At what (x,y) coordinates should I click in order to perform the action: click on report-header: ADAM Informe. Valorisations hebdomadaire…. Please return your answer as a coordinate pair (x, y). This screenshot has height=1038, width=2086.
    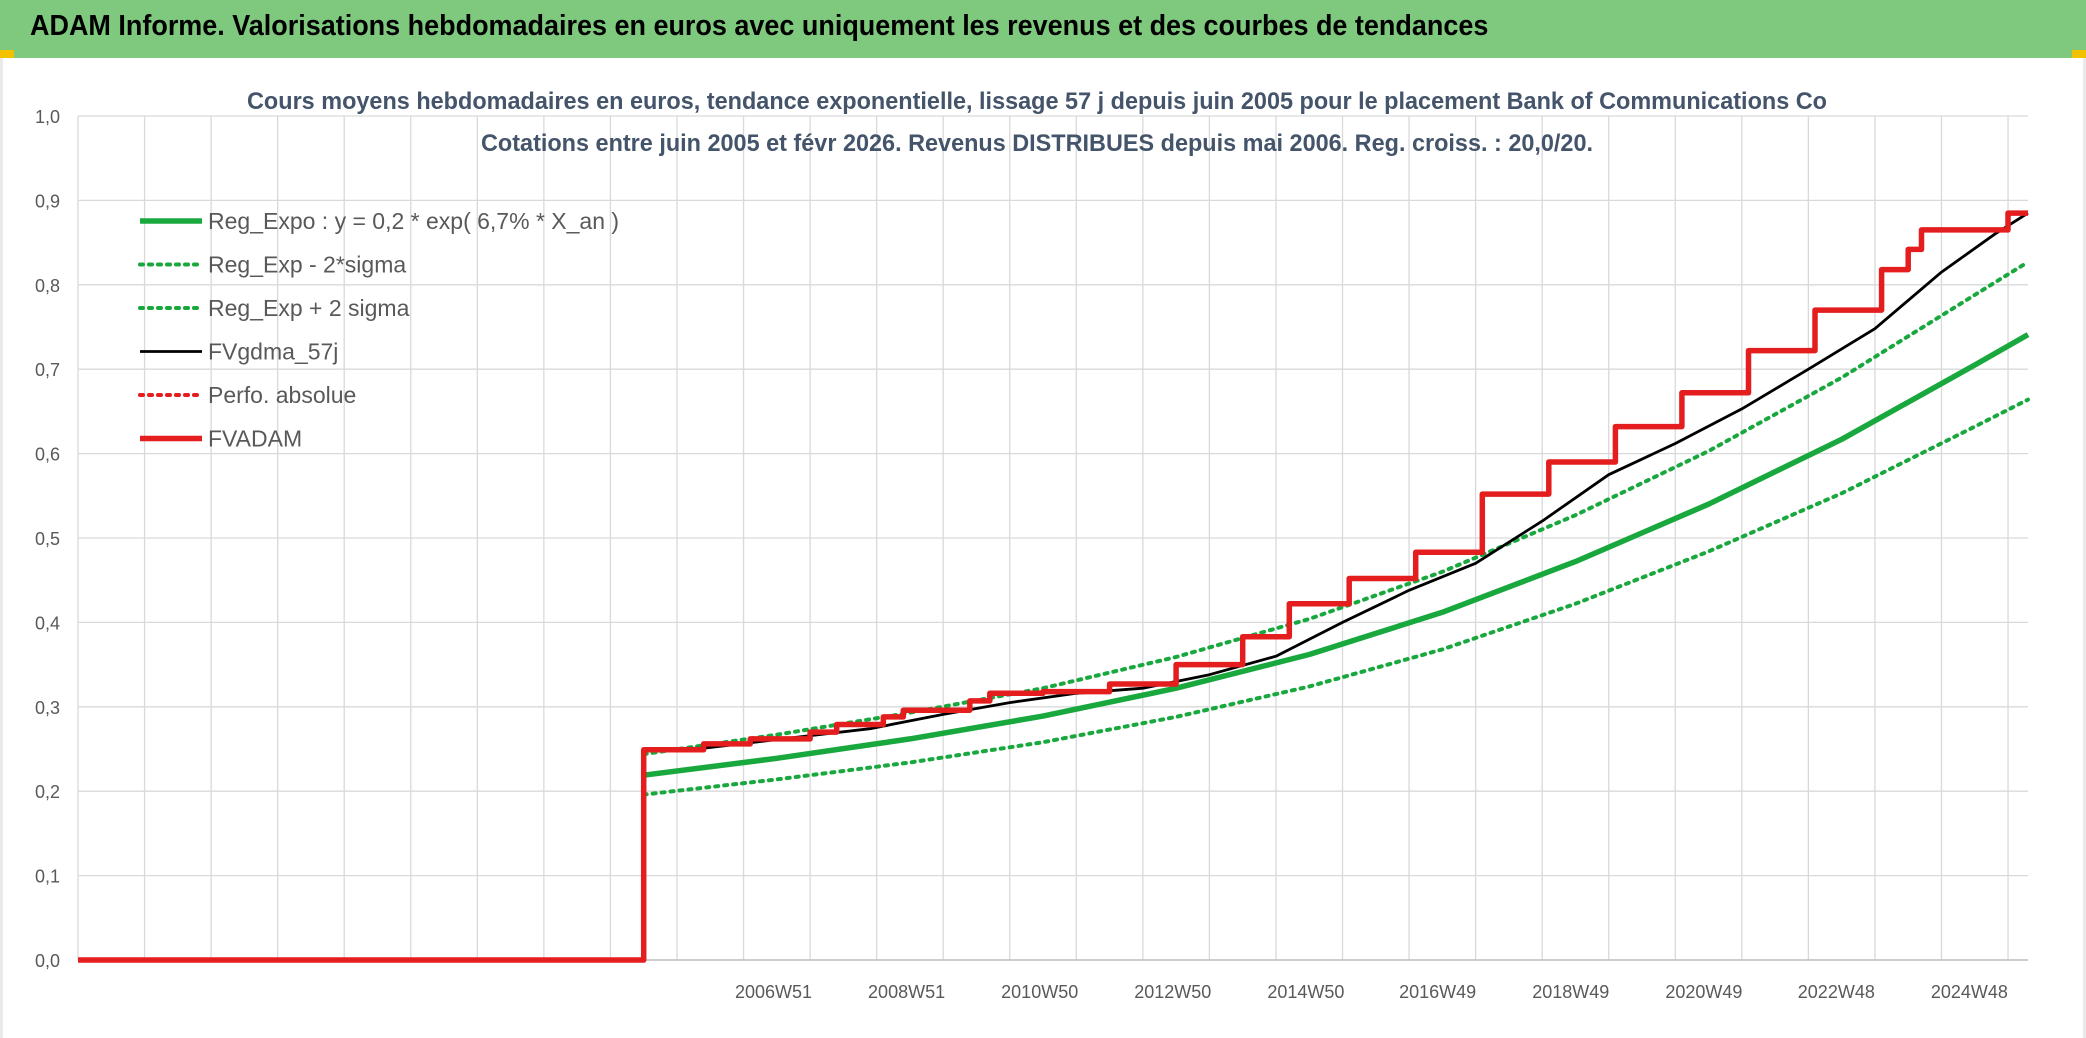
    Looking at the image, I should click on (1043, 29).